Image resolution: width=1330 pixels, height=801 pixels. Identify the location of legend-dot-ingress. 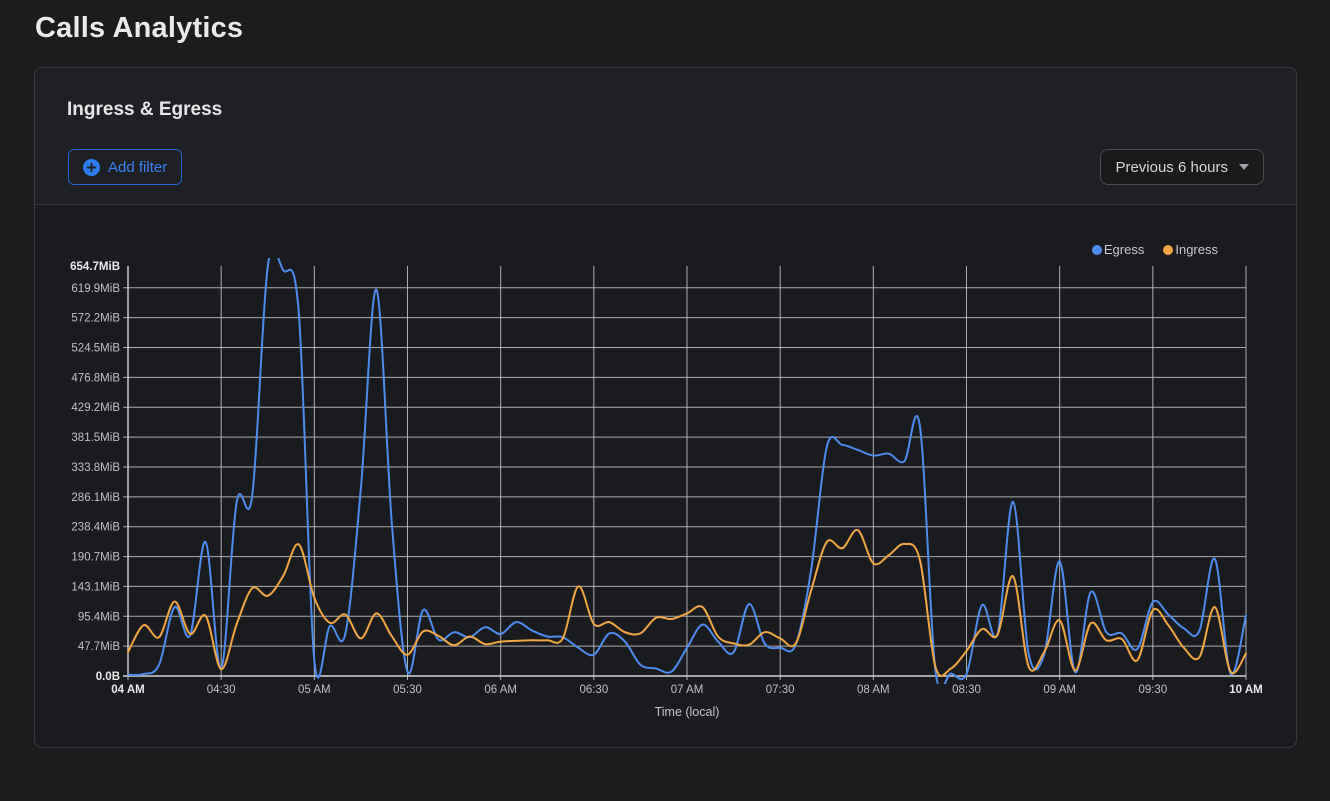
(1168, 249).